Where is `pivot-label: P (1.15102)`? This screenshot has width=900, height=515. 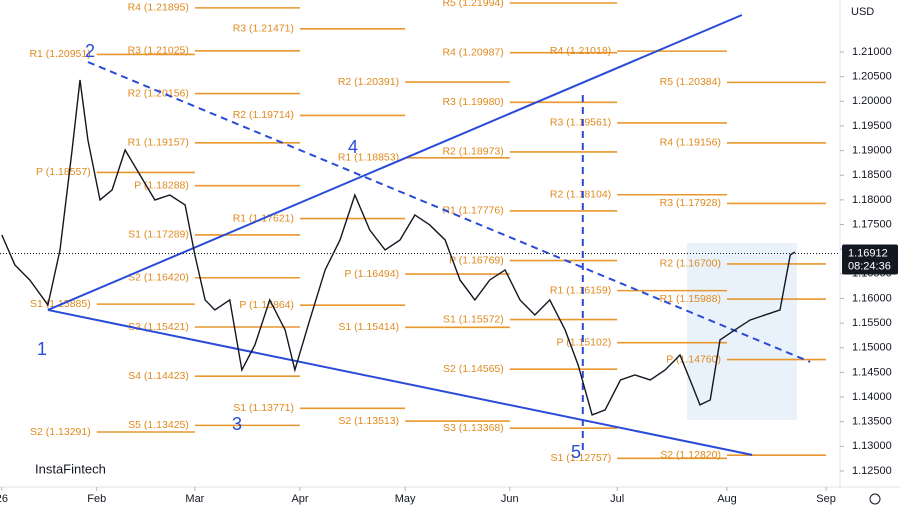 pivot-label: P (1.15102) is located at coordinates (584, 343).